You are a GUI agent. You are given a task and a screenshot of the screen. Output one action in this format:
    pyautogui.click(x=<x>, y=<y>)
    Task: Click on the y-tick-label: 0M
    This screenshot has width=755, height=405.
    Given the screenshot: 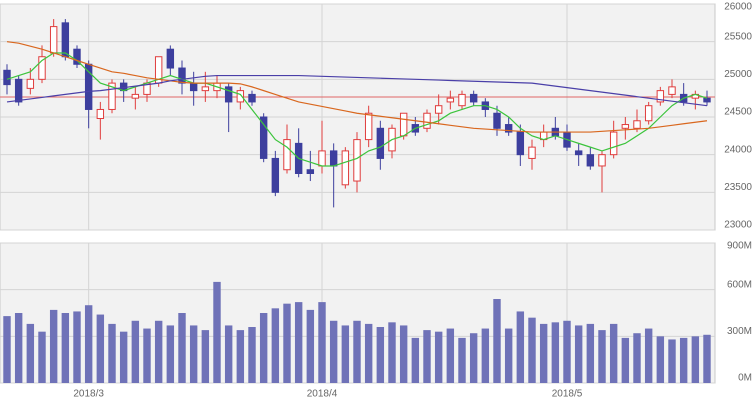 What is the action you would take?
    pyautogui.click(x=745, y=378)
    